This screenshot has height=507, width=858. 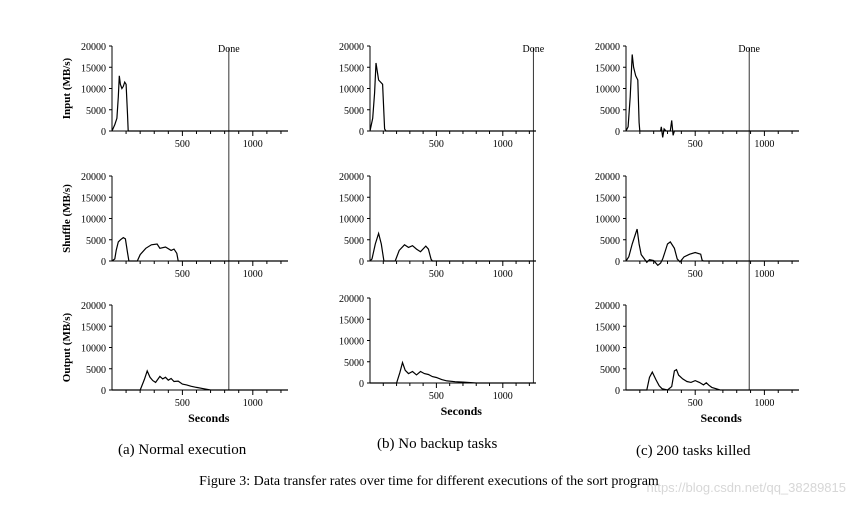 What do you see at coordinates (693, 451) in the screenshot?
I see `caption-200-tasks-killed: (c) 200 tasks killed` at bounding box center [693, 451].